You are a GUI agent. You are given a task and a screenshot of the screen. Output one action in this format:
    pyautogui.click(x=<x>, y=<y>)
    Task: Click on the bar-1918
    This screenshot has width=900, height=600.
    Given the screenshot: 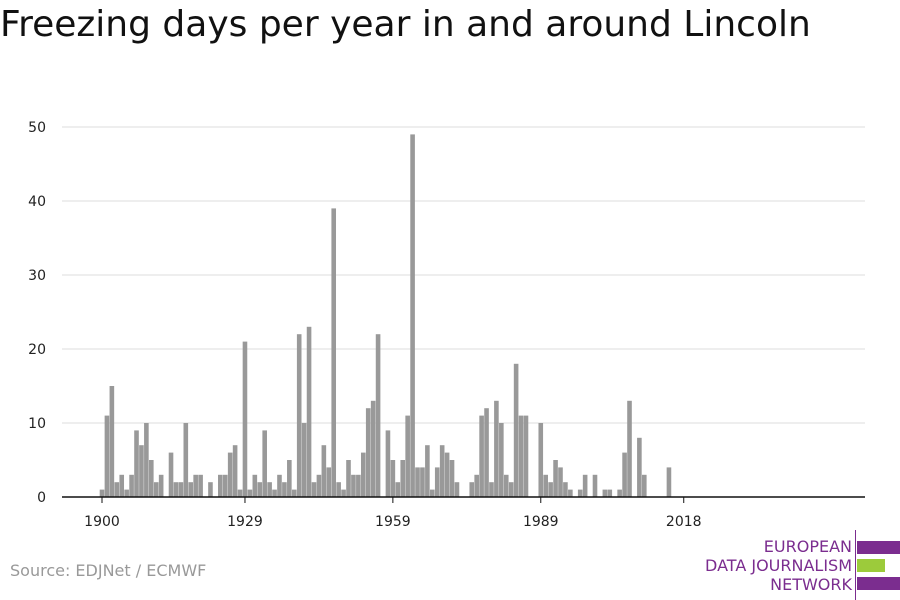 What is the action you would take?
    pyautogui.click(x=191, y=489)
    